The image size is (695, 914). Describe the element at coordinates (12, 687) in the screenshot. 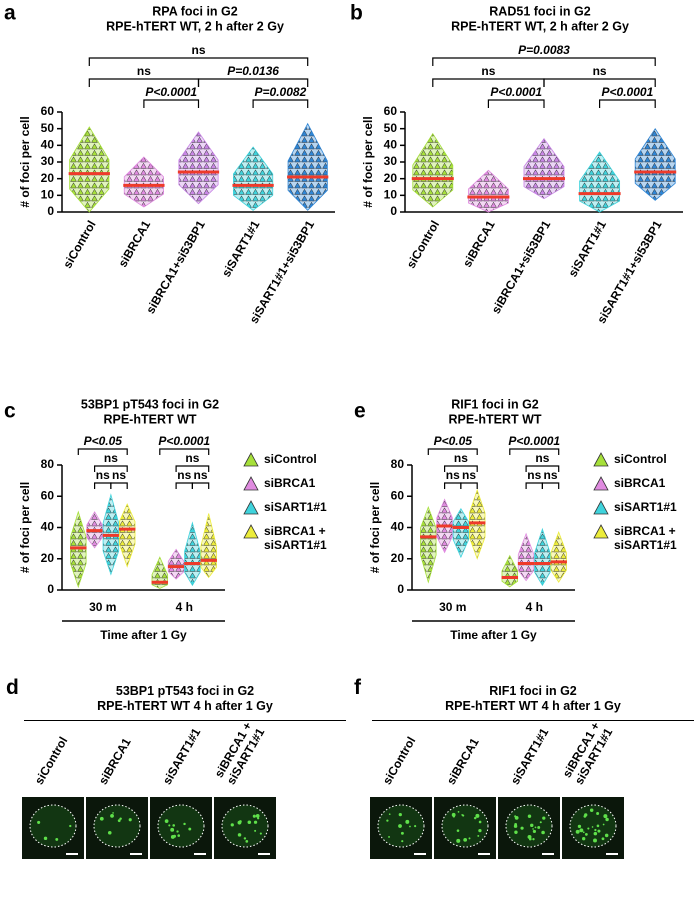

I see `panel-letter: d` at that location.